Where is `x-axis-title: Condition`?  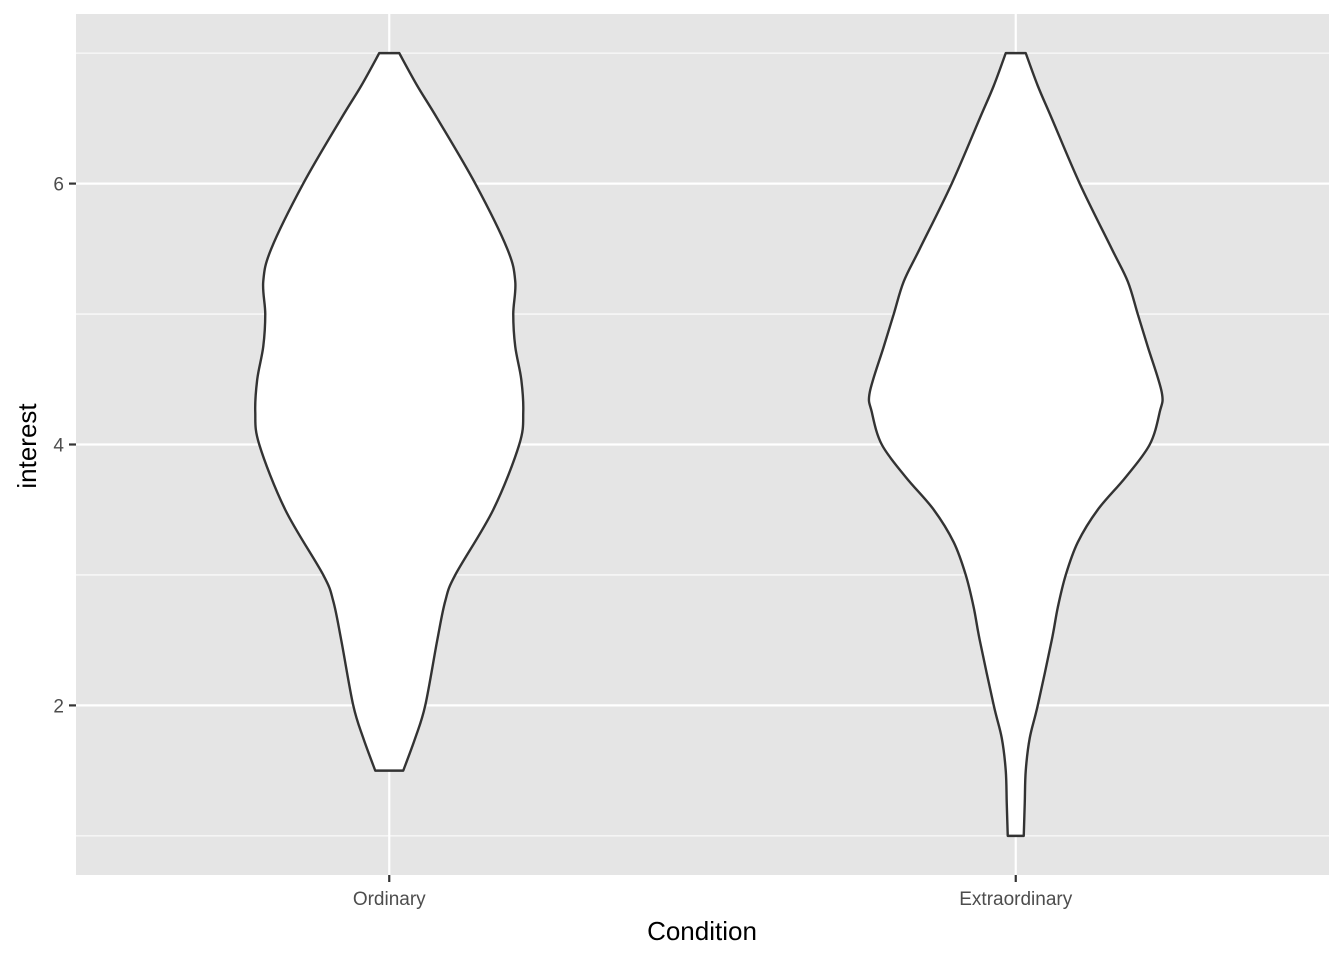 x-axis-title: Condition is located at coordinates (702, 931).